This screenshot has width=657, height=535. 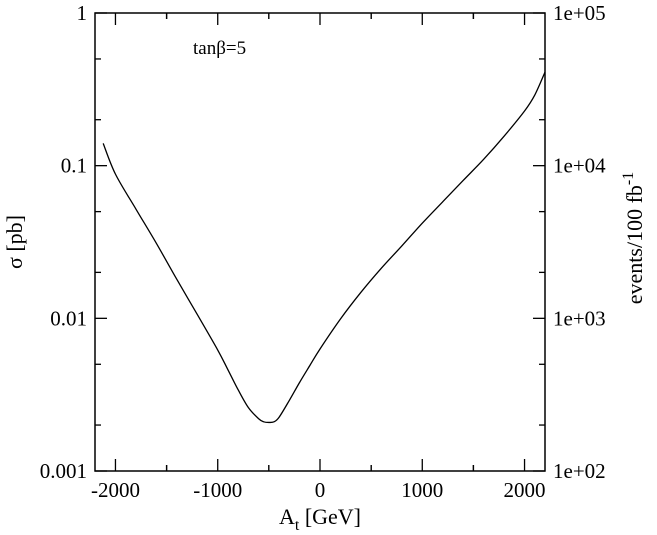 I want to click on x-tick-label: -2000, so click(x=115, y=490).